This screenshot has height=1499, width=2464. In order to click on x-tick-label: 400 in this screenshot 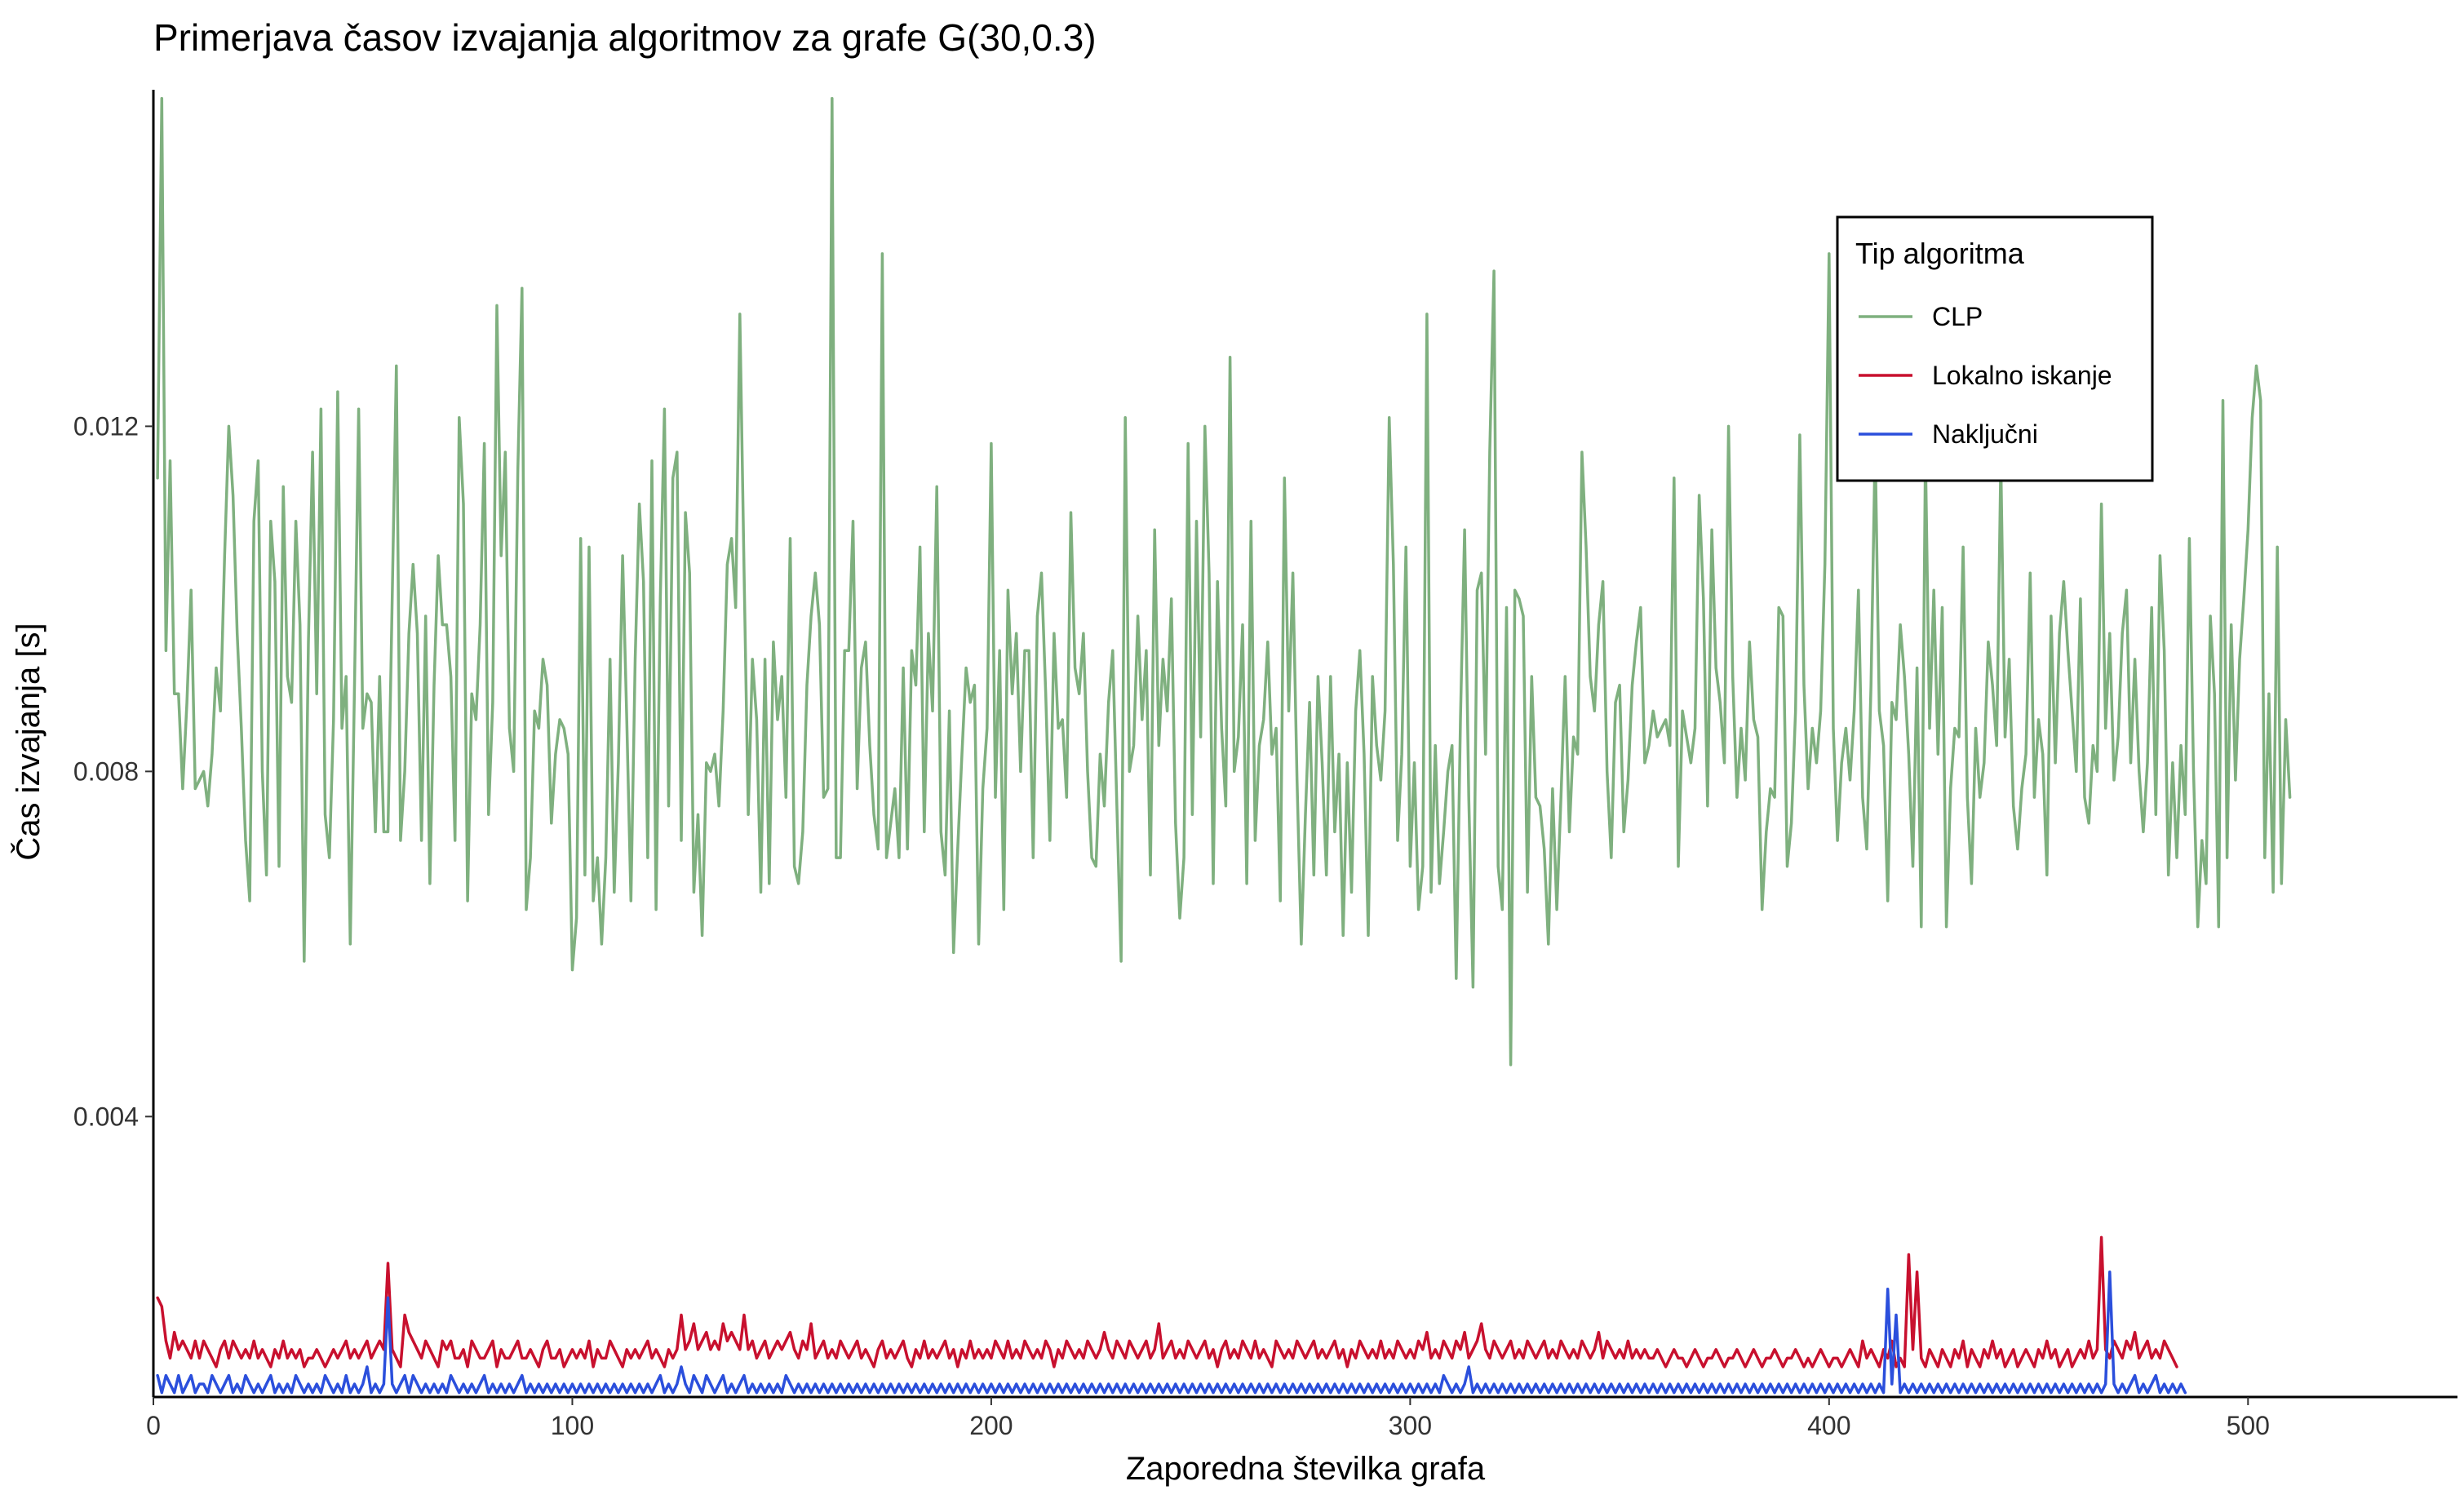, I will do `click(1828, 1425)`.